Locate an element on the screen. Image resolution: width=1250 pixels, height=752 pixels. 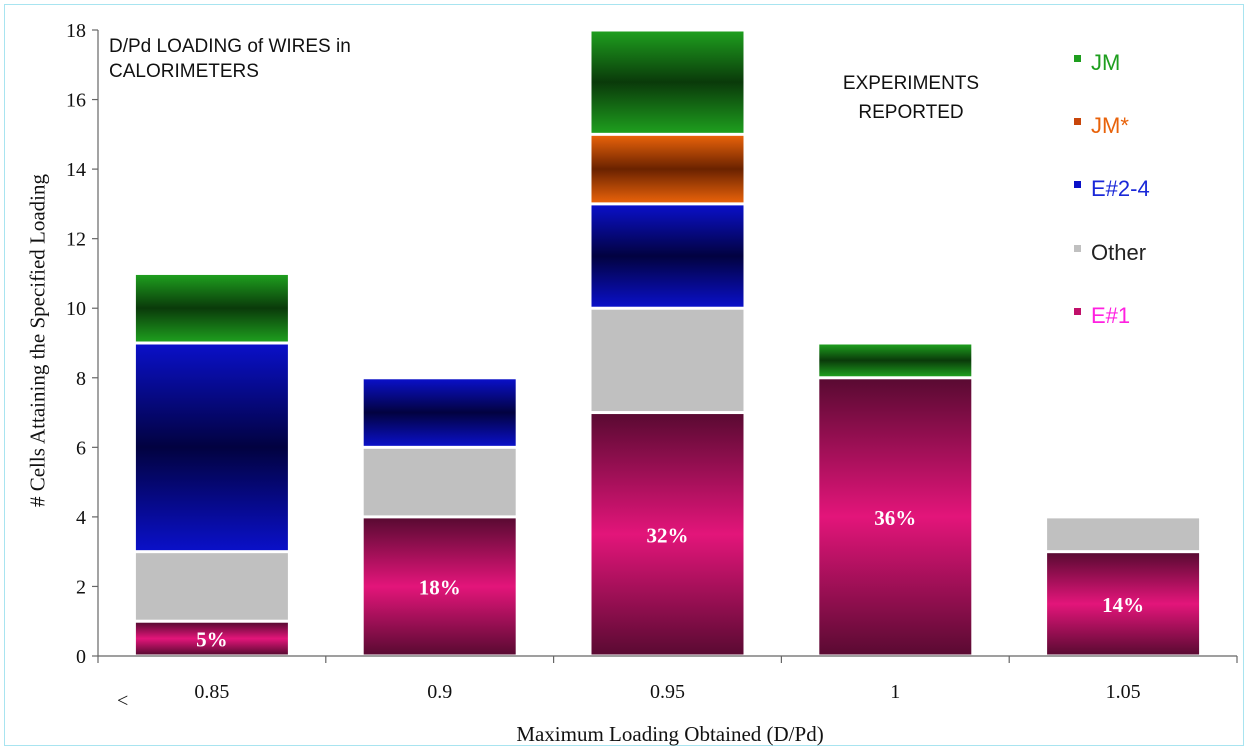
chart-title: D/Pd LOADING of WIRES in CALORIMETERS is located at coordinates (230, 59).